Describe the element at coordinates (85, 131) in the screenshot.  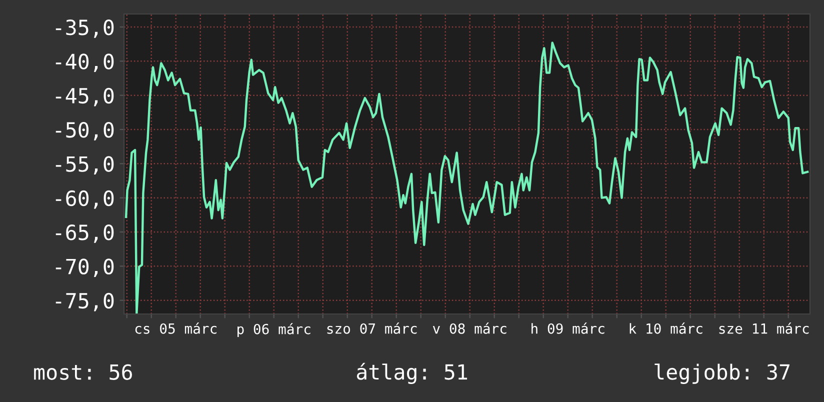
I see `y-tick-label: -50,0` at that location.